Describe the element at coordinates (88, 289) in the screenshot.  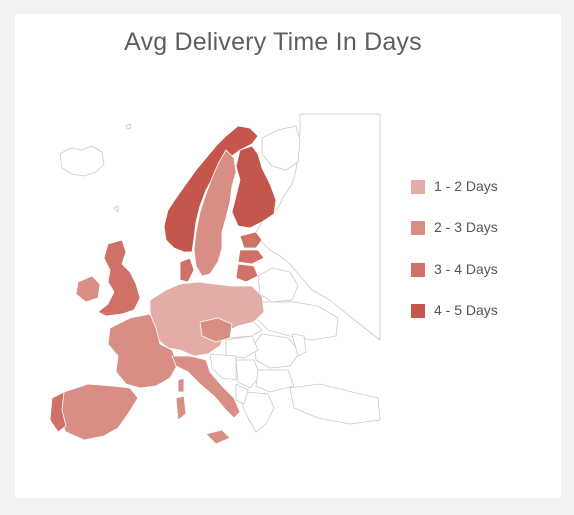
I see `region-ireland` at that location.